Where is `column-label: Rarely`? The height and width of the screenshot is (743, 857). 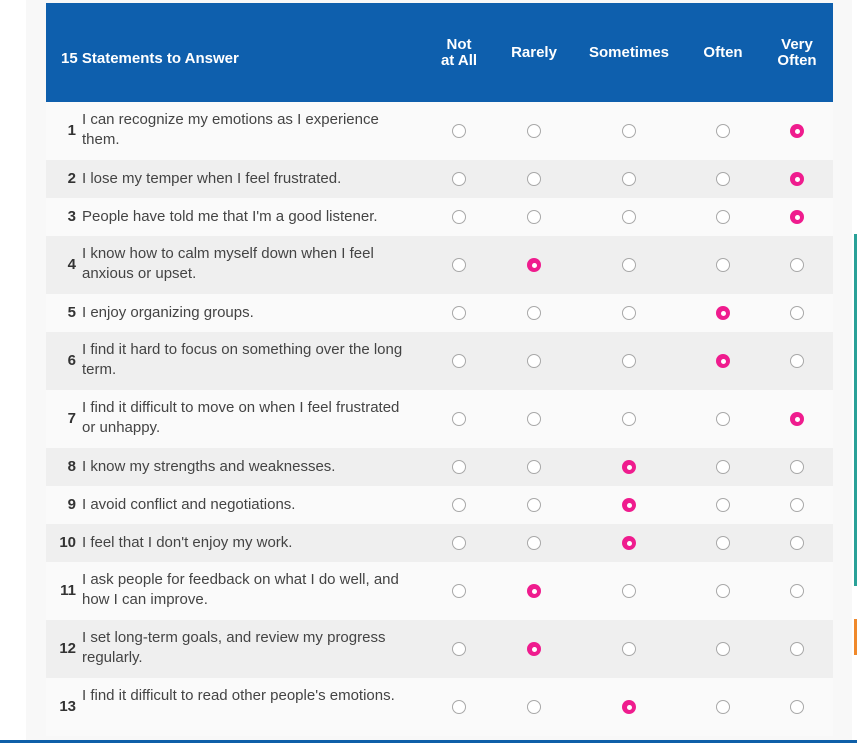 column-label: Rarely is located at coordinates (534, 52).